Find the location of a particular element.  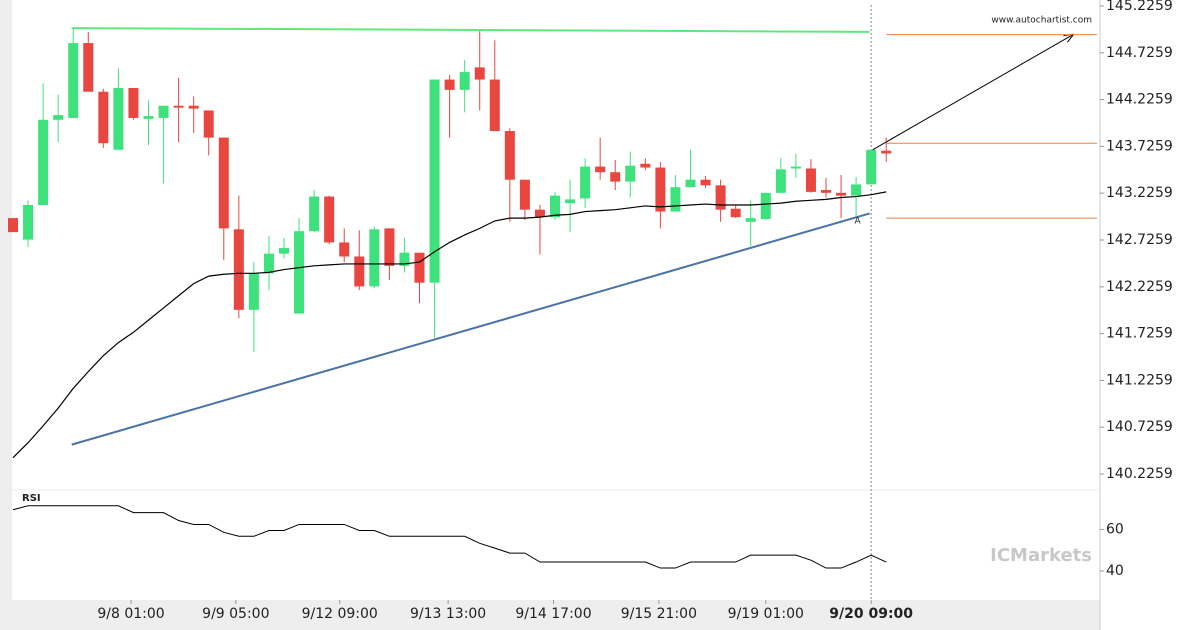

rsi-tick-label: 40 is located at coordinates (1115, 571).